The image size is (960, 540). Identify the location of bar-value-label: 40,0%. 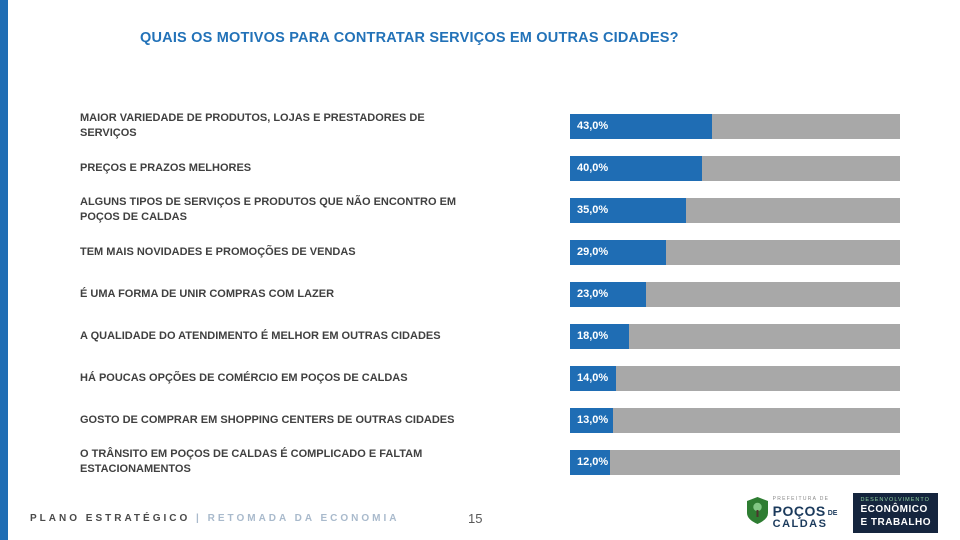
(593, 168).